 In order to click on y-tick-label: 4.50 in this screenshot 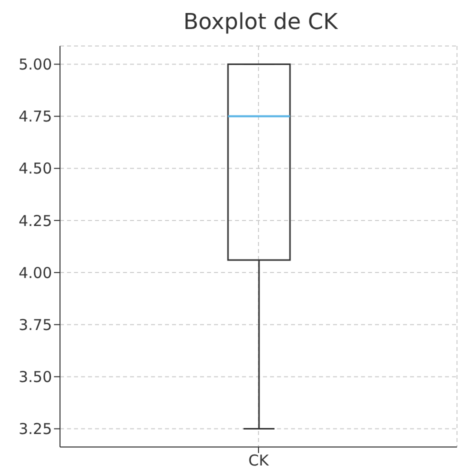, I will do `click(35, 169)`.